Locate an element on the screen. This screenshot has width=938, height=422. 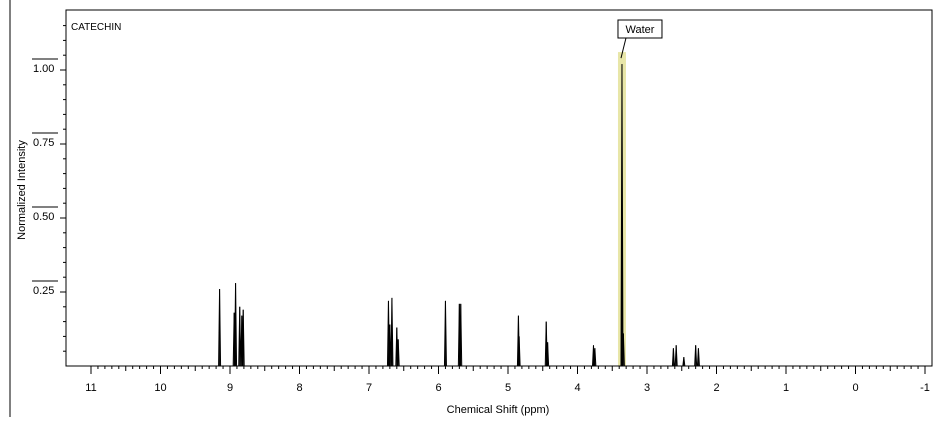
annotation-leader is located at coordinates (623, 48).